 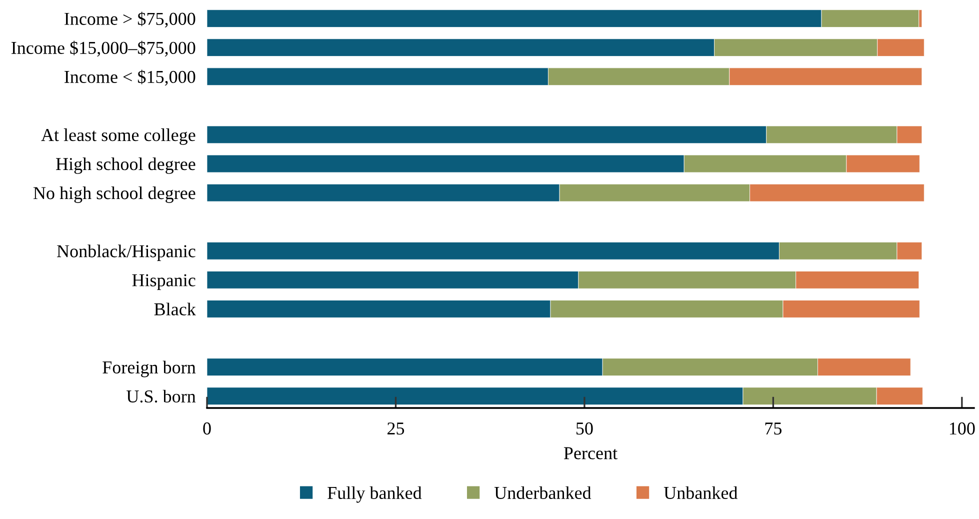 What do you see at coordinates (701, 493) in the screenshot?
I see `legend-label: Unbanked` at bounding box center [701, 493].